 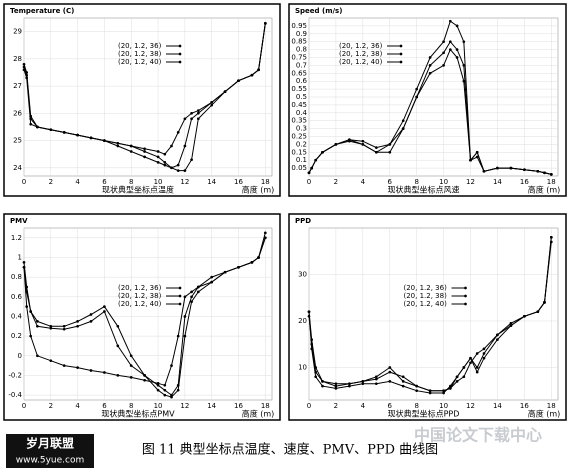 What do you see at coordinates (20, 356) in the screenshot?
I see `y-tick-label: 0` at bounding box center [20, 356].